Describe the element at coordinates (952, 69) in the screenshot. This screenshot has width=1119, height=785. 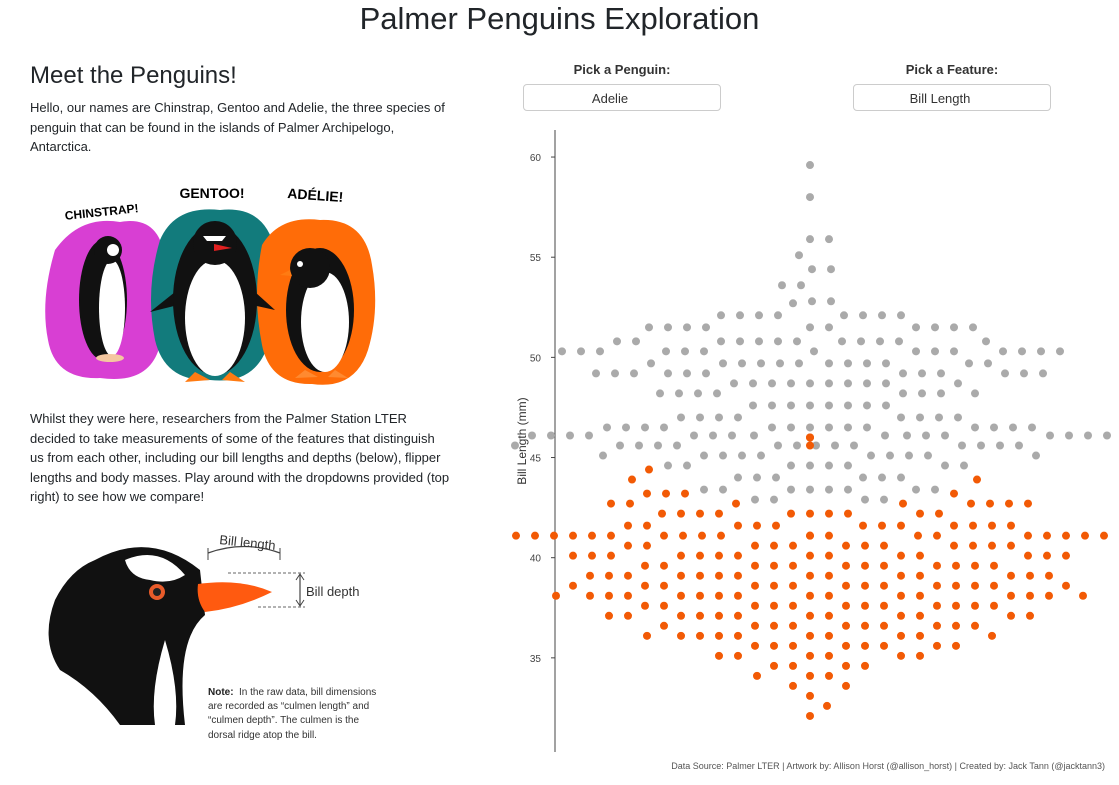
I see `dropdown-label: Pick a Feature:` at that location.